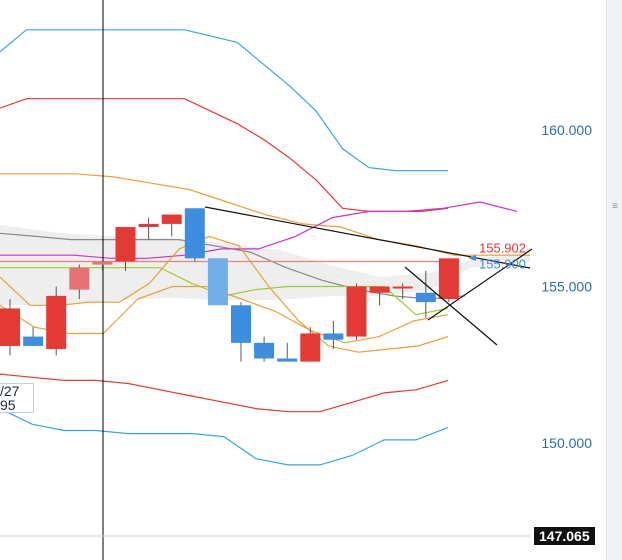 This screenshot has width=622, height=560. What do you see at coordinates (10, 391) in the screenshot?
I see `crosshair-date-line1: /27` at bounding box center [10, 391].